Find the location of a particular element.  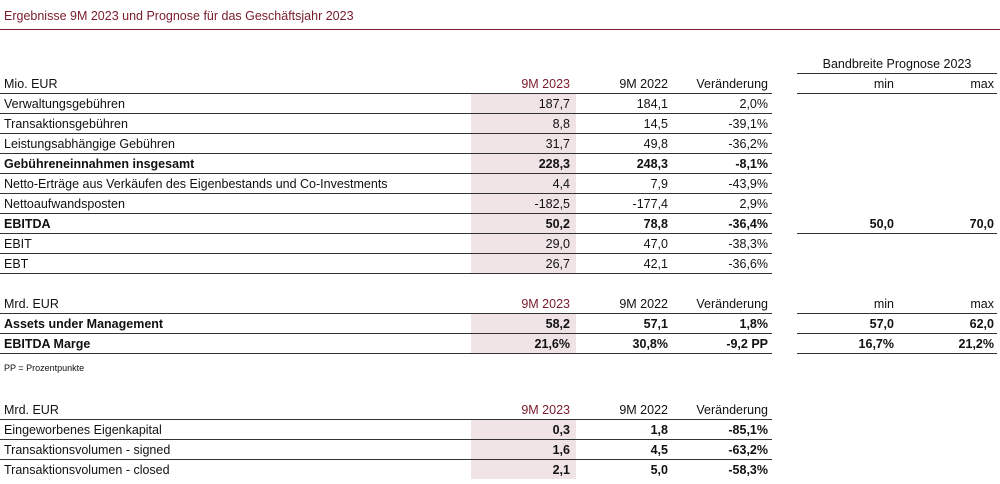

table-row: Verwaltungsgebühren 187,7 184,1 2,0% is located at coordinates (500, 104).